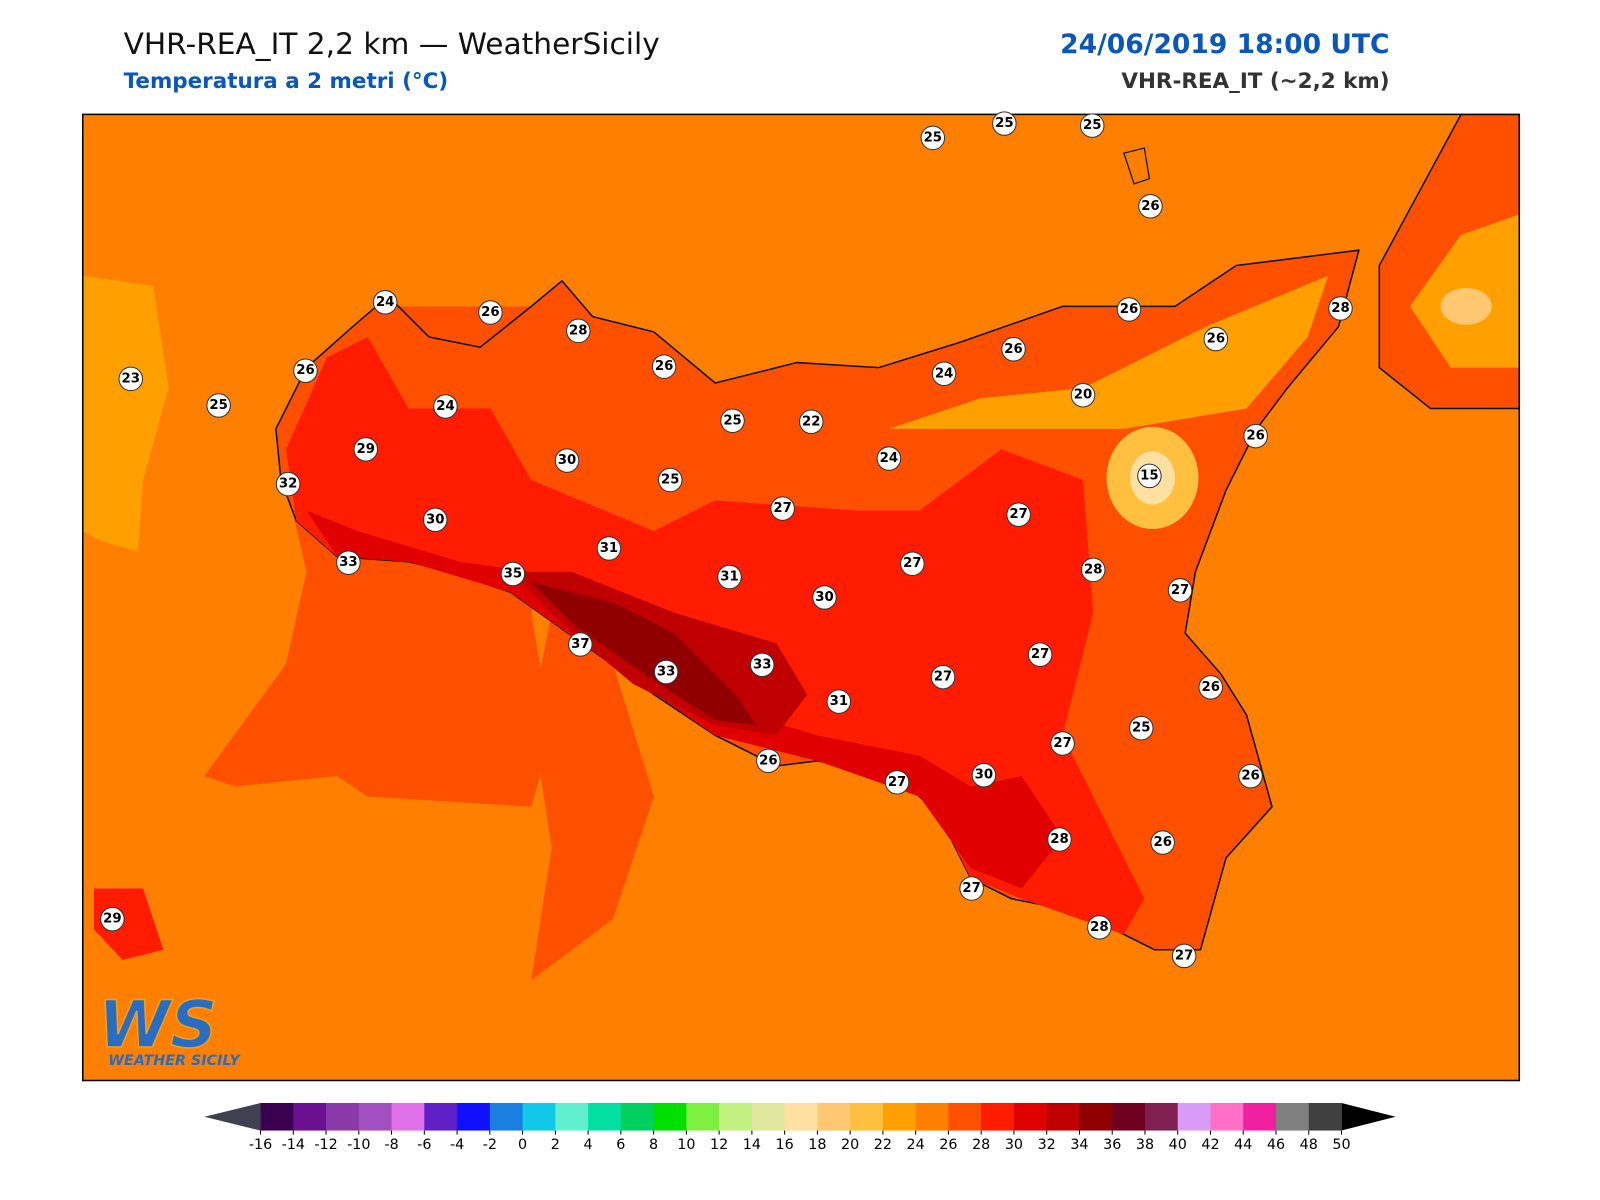  I want to click on station-value: 22, so click(811, 421).